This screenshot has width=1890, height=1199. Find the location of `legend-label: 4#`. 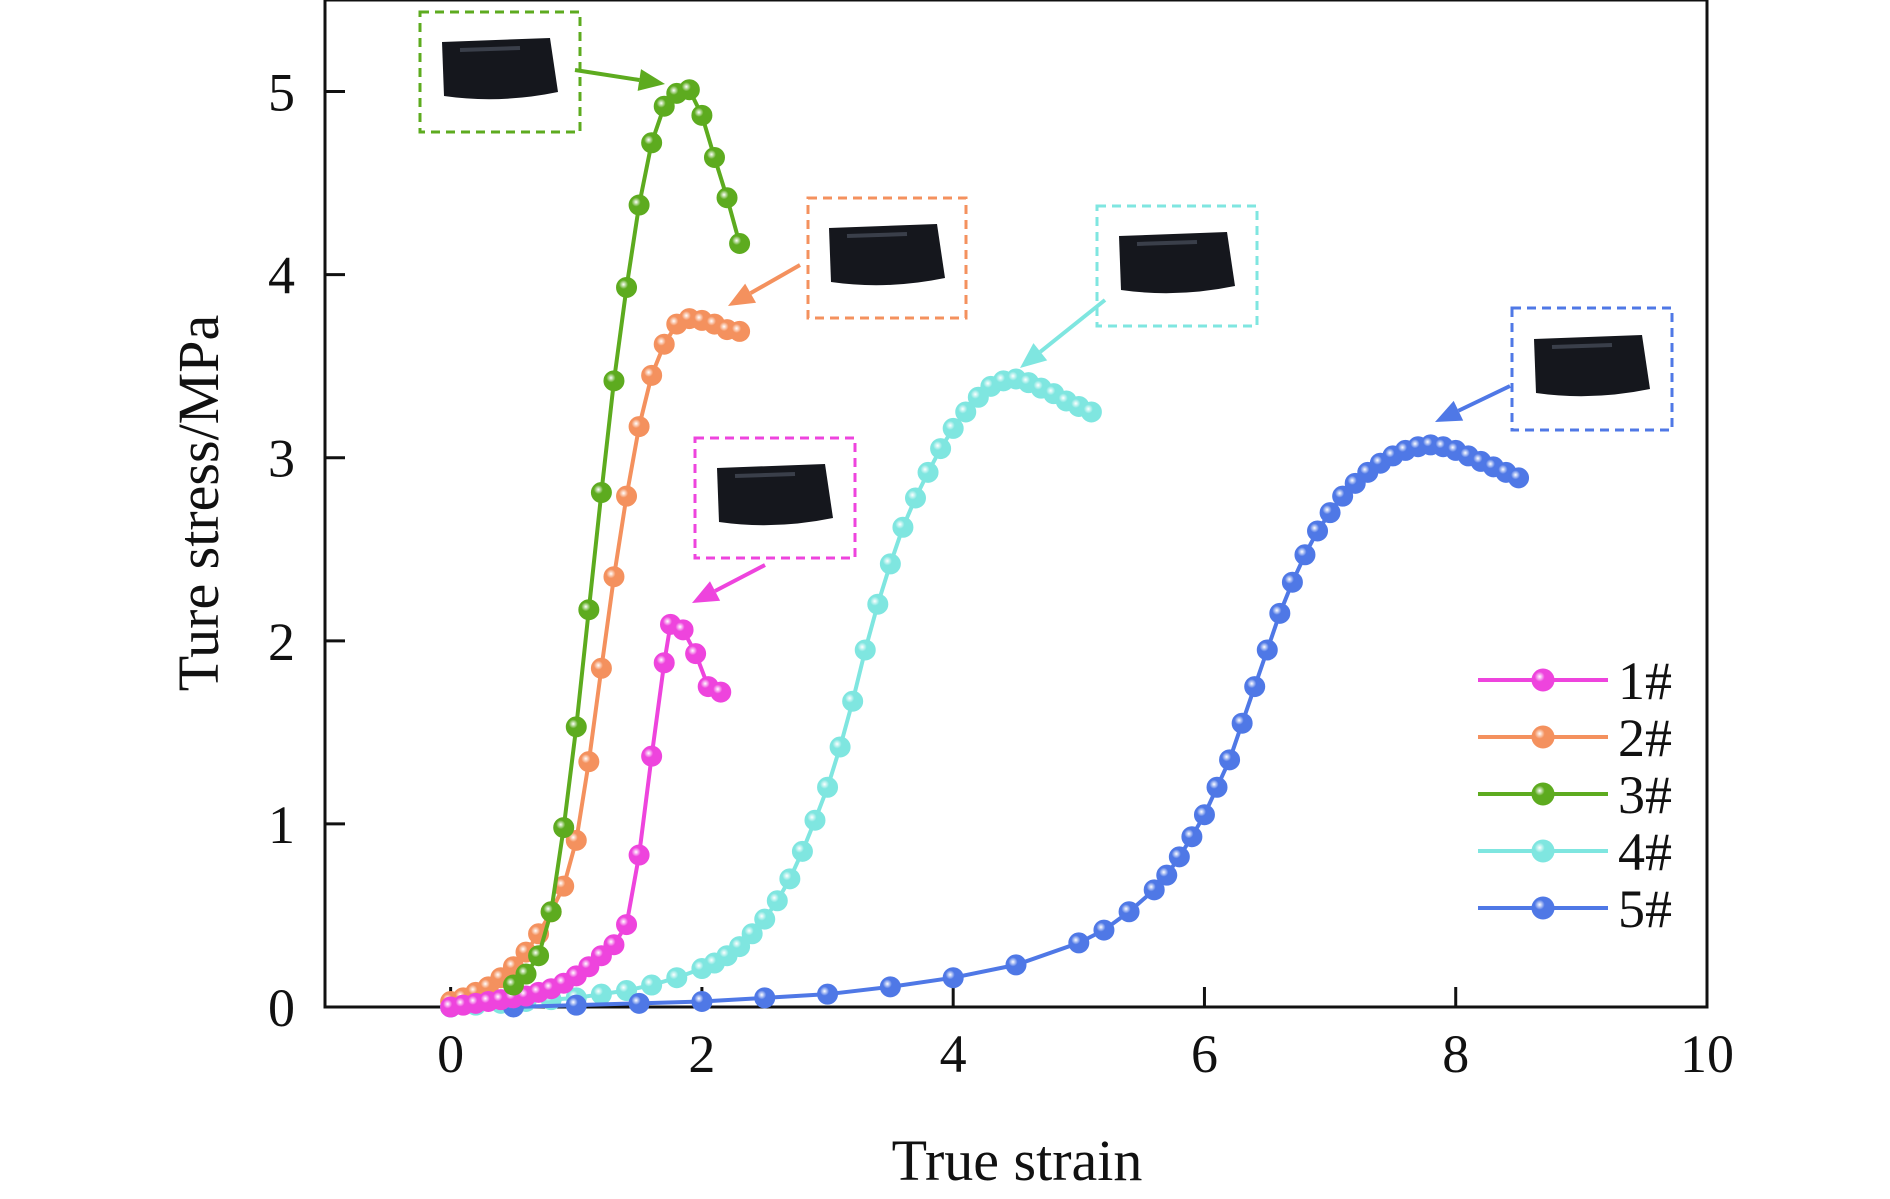

legend-label: 4# is located at coordinates (1645, 852).